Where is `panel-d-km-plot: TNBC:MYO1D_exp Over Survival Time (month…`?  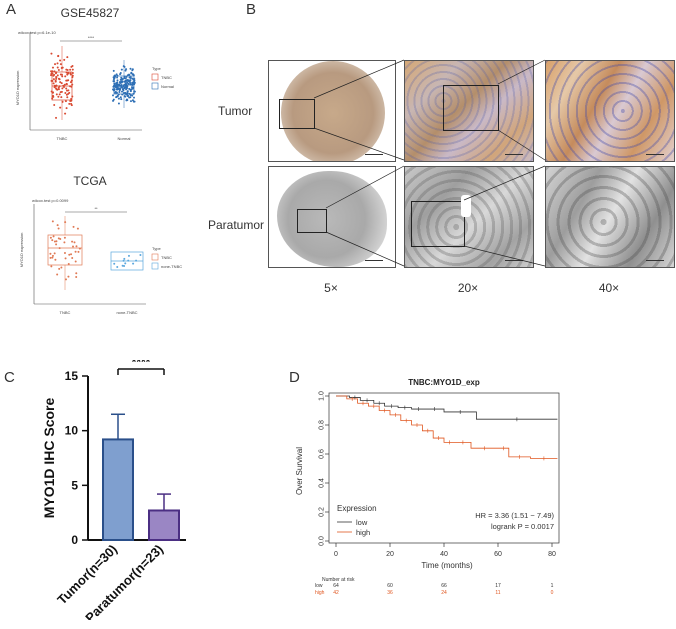 panel-d-km-plot: TNBC:MYO1D_exp Over Survival Time (month… is located at coordinates (427, 487).